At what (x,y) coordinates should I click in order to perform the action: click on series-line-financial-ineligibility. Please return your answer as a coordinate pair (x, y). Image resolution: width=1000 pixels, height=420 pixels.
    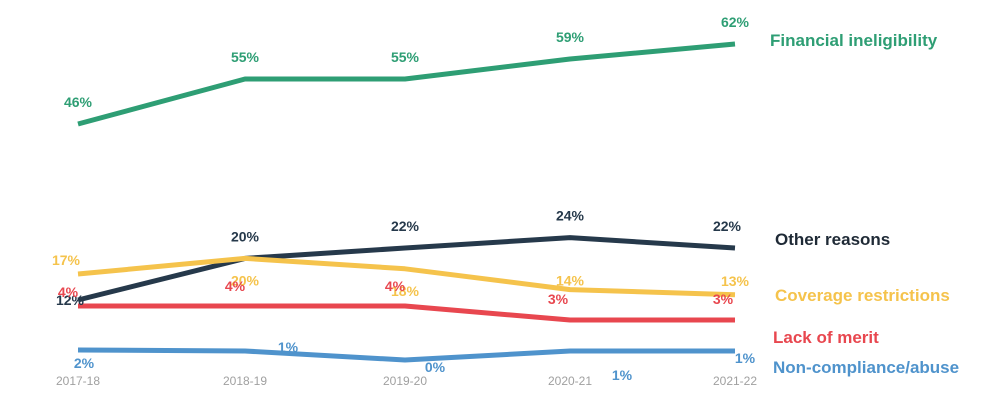
    Looking at the image, I should click on (406, 84).